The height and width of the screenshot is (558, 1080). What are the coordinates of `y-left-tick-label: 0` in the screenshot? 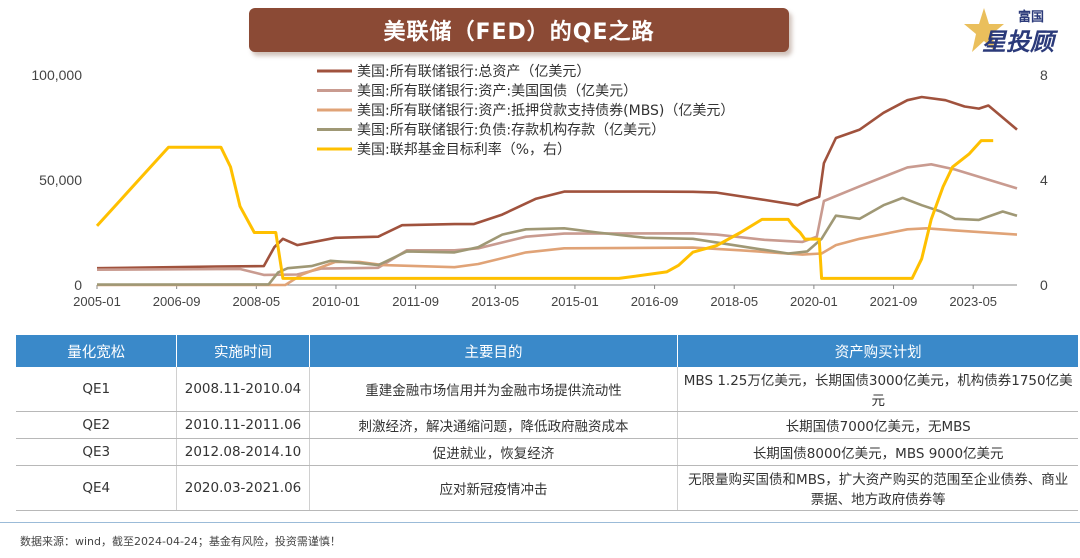 It's located at (78, 285).